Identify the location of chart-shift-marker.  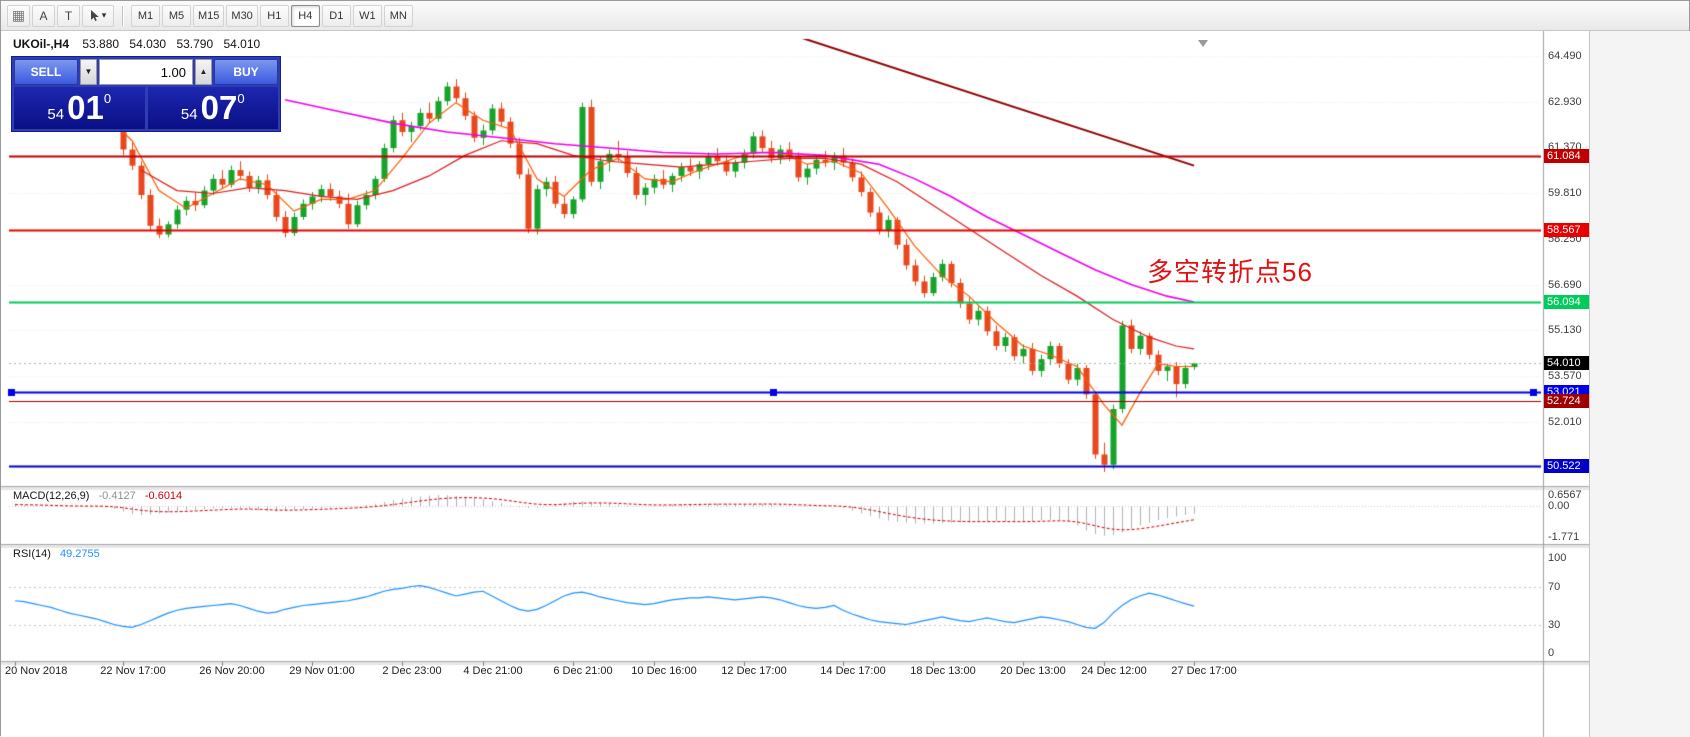
(1203, 43).